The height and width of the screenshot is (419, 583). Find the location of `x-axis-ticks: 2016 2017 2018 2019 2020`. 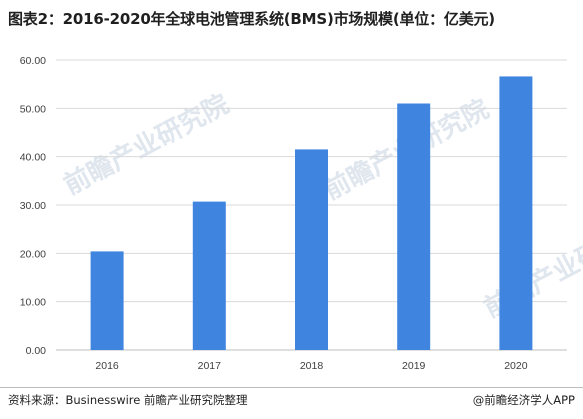

x-axis-ticks: 2016 2017 2018 2019 2020 is located at coordinates (311, 366).